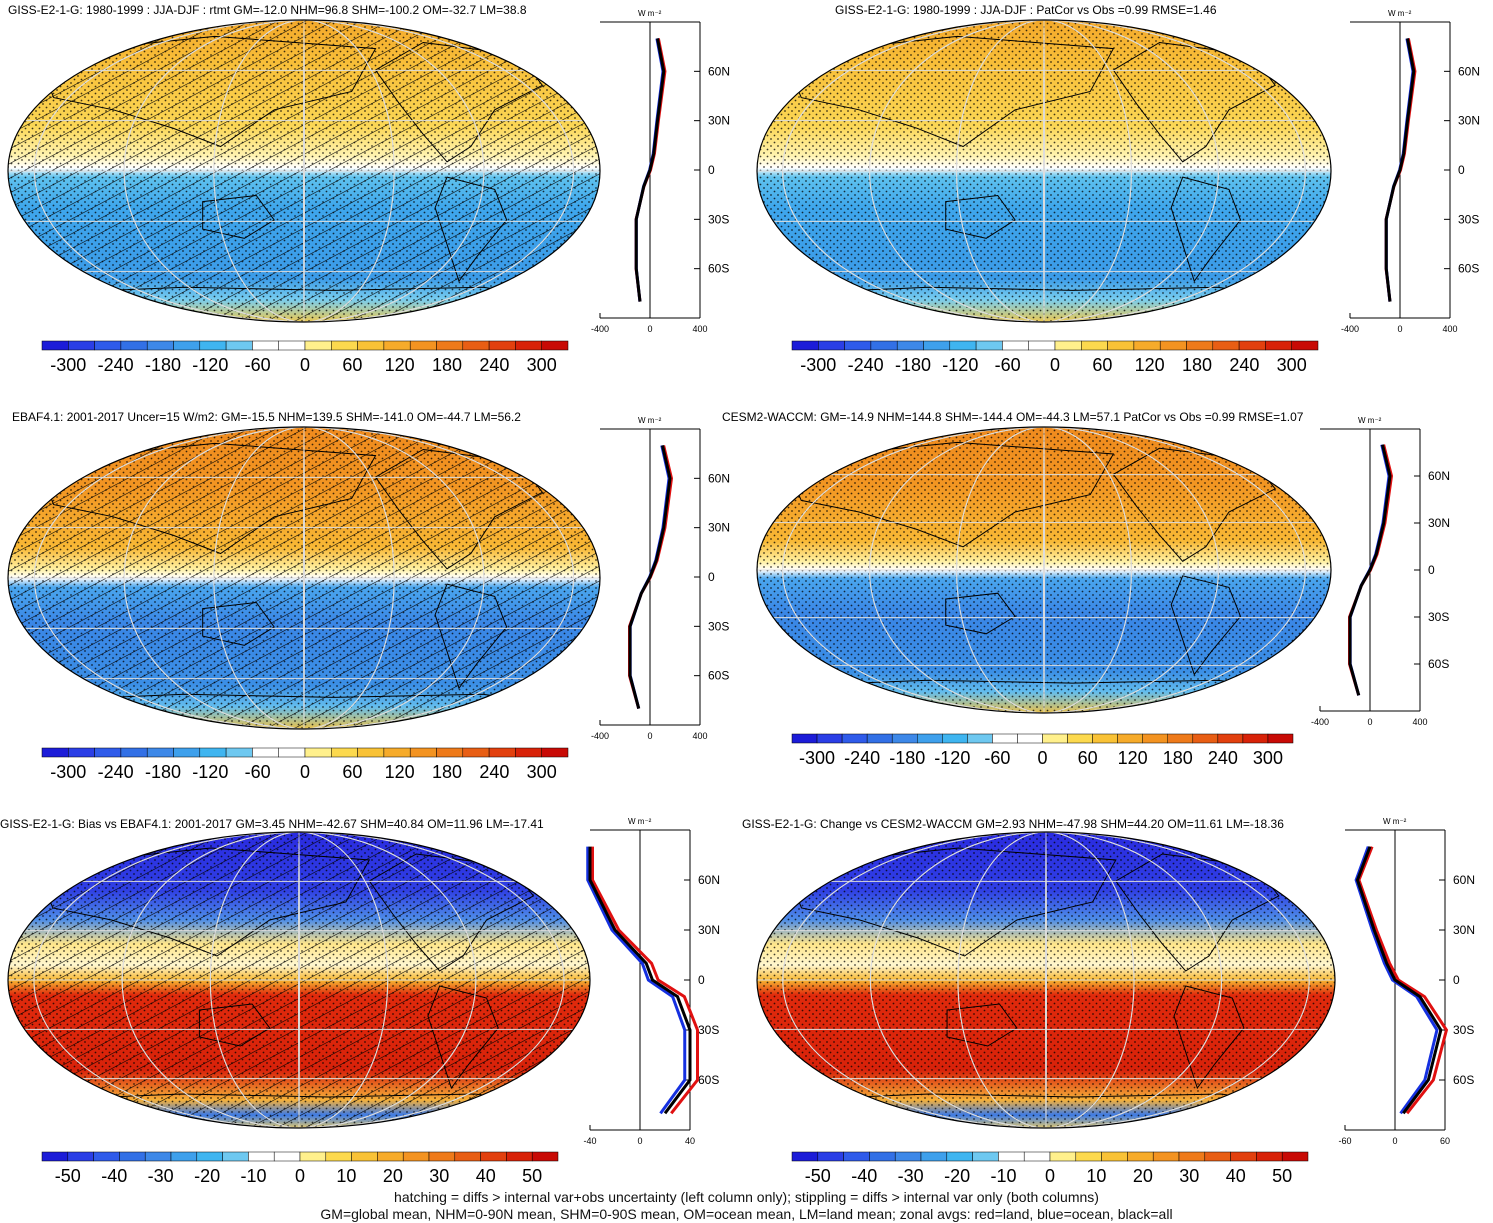  Describe the element at coordinates (719, 71) in the screenshot. I see `zonal-lat-label: 60N` at that location.